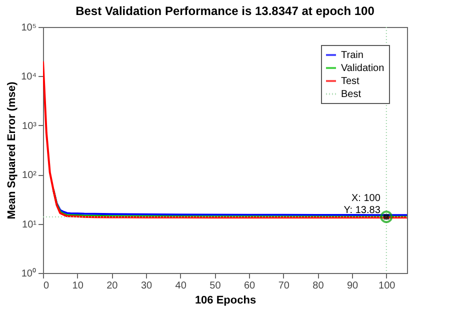  I want to click on legend-label: Validation, so click(362, 68).